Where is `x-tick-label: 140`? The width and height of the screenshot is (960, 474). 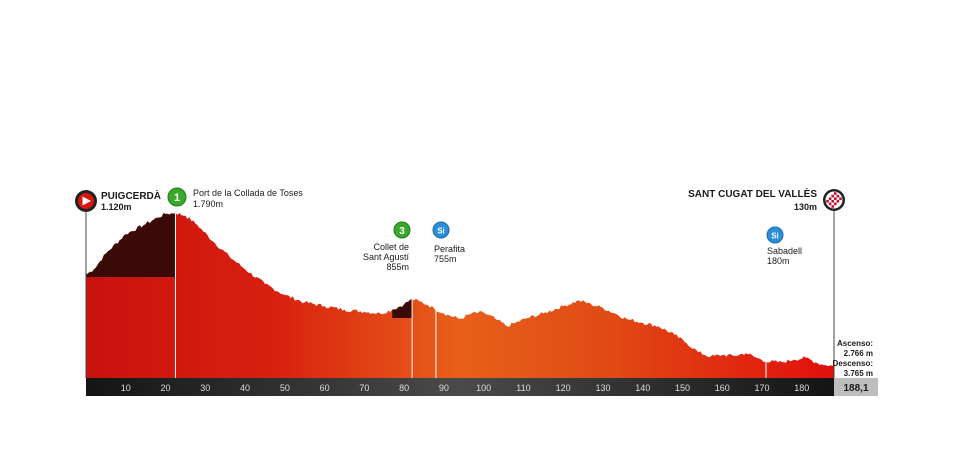 x-tick-label: 140 is located at coordinates (642, 388).